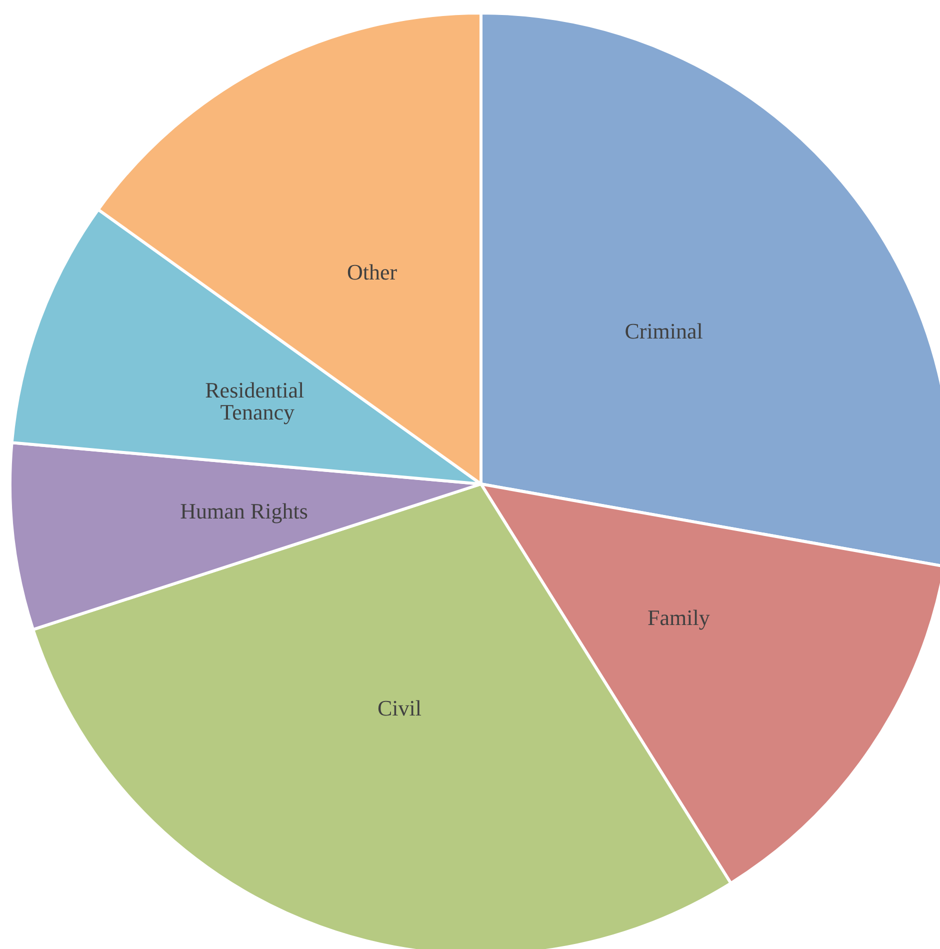  Describe the element at coordinates (257, 401) in the screenshot. I see `slice-label: Residential Tenancy` at that location.